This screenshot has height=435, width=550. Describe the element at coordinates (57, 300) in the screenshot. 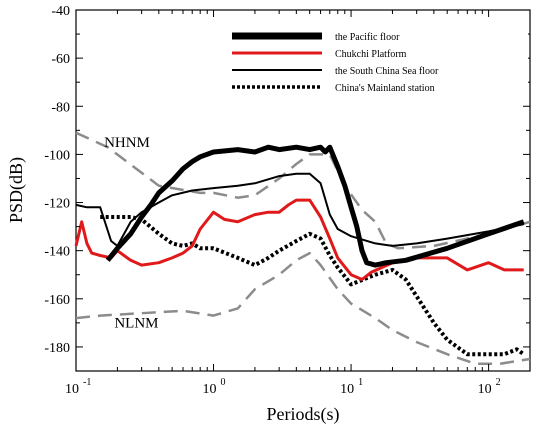

I see `y-tick-label: -160` at that location.